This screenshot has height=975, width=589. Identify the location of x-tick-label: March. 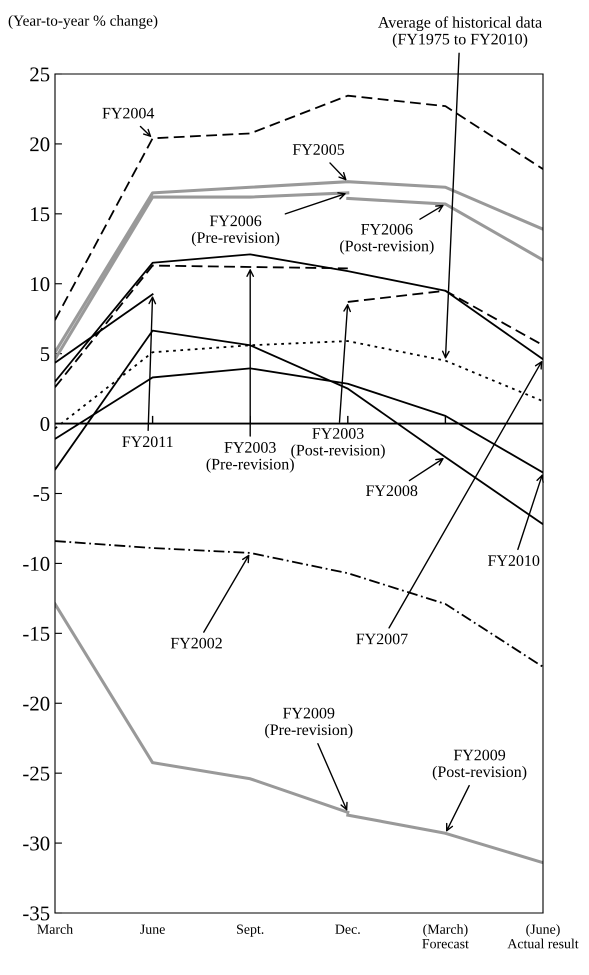
(55, 929).